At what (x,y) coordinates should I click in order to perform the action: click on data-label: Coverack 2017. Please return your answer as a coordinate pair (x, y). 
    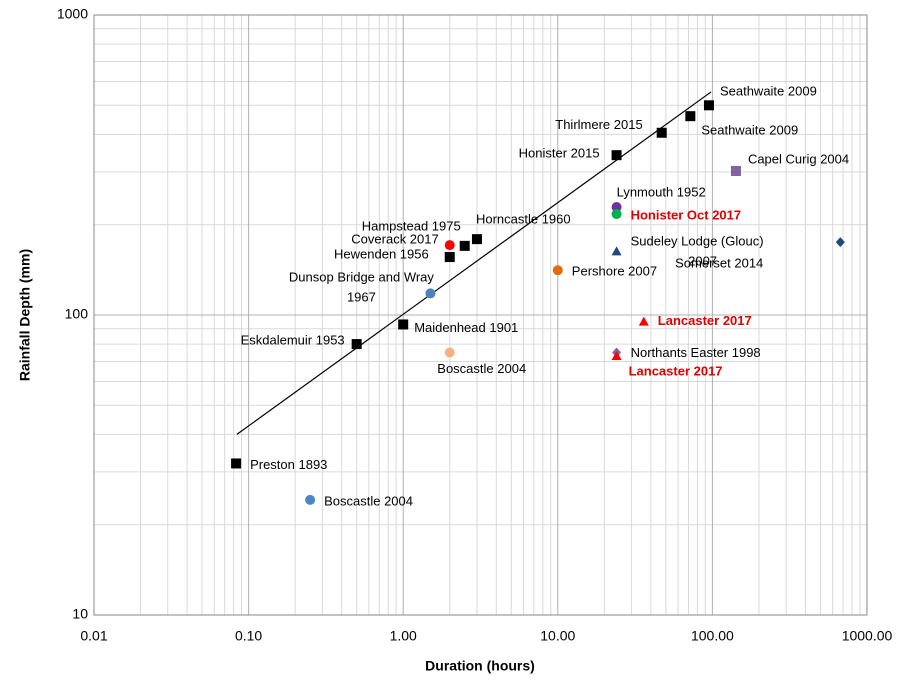
    Looking at the image, I should click on (394, 239).